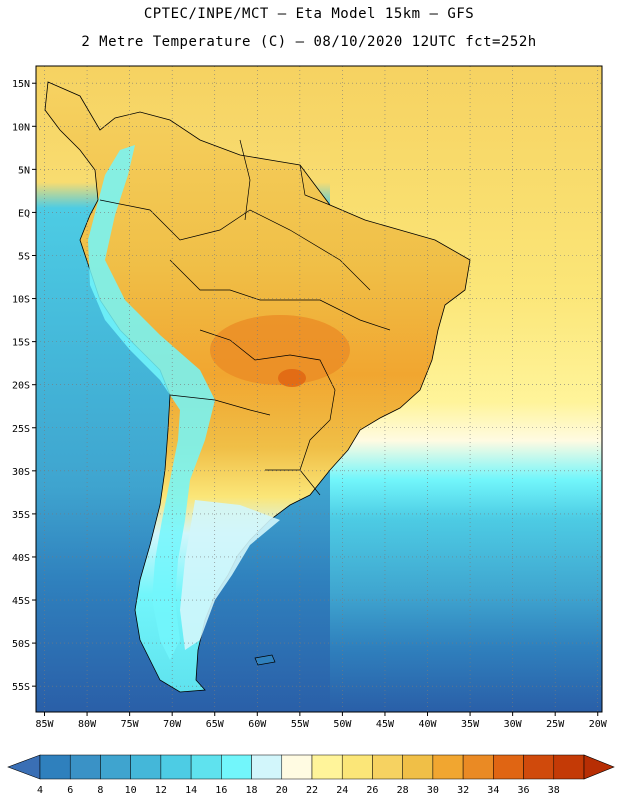  Describe the element at coordinates (21, 386) in the screenshot. I see `lat-label: 20S` at that location.